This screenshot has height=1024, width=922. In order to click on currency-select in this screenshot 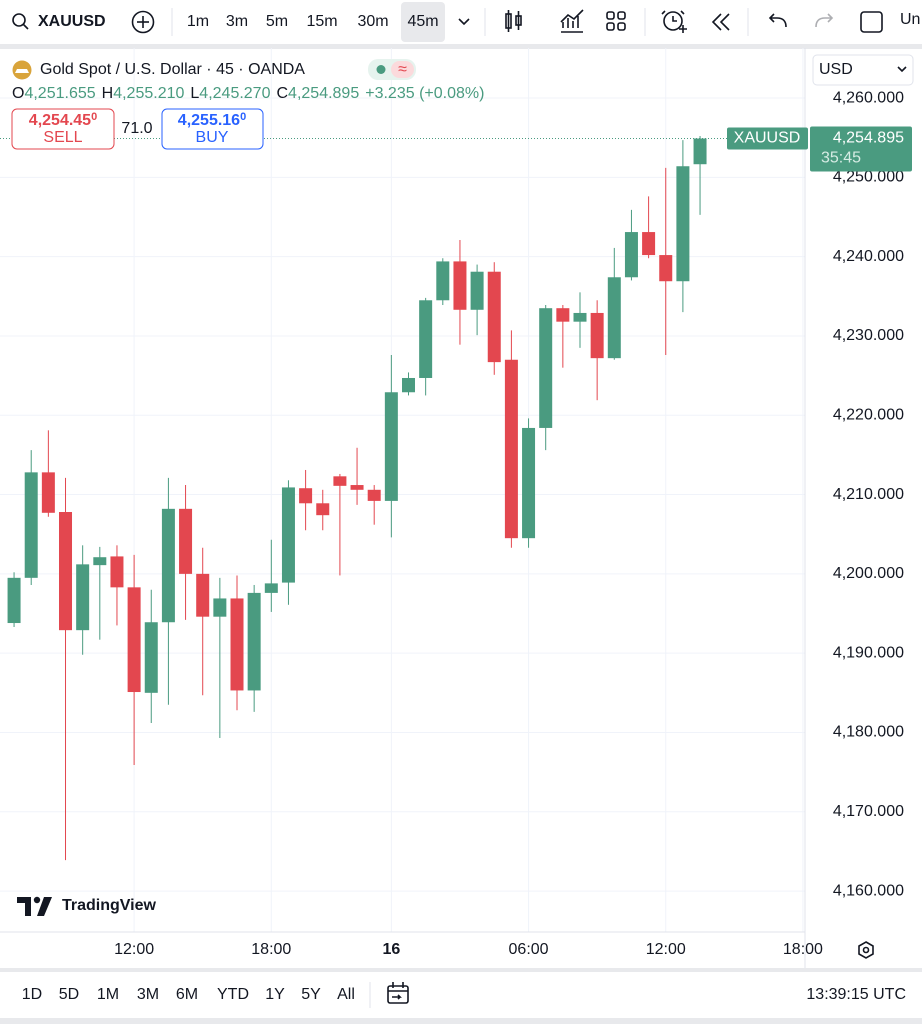, I will do `click(863, 70)`.